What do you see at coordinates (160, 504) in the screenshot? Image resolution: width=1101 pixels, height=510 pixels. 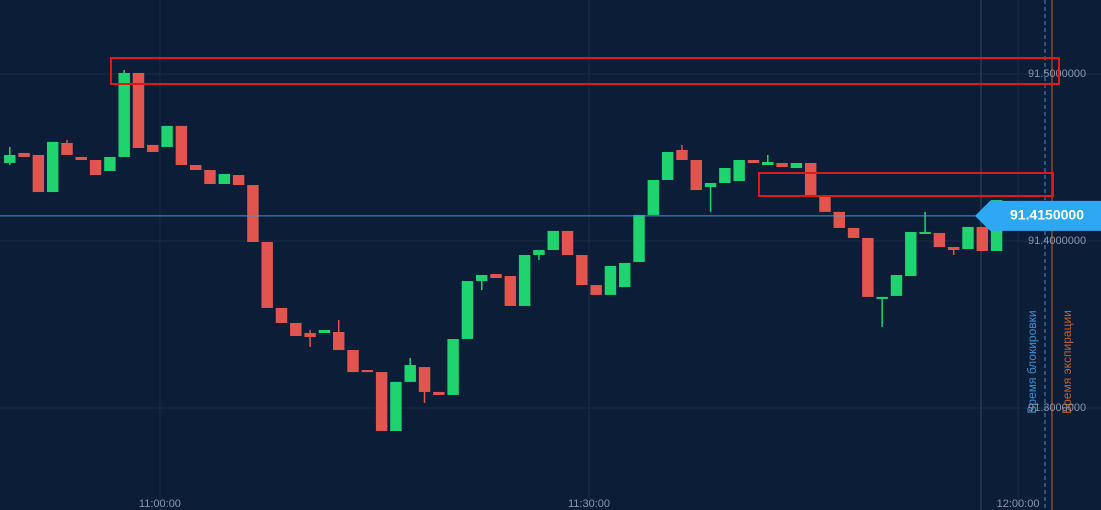 I see `x-tick-label: 11:00:00` at bounding box center [160, 504].